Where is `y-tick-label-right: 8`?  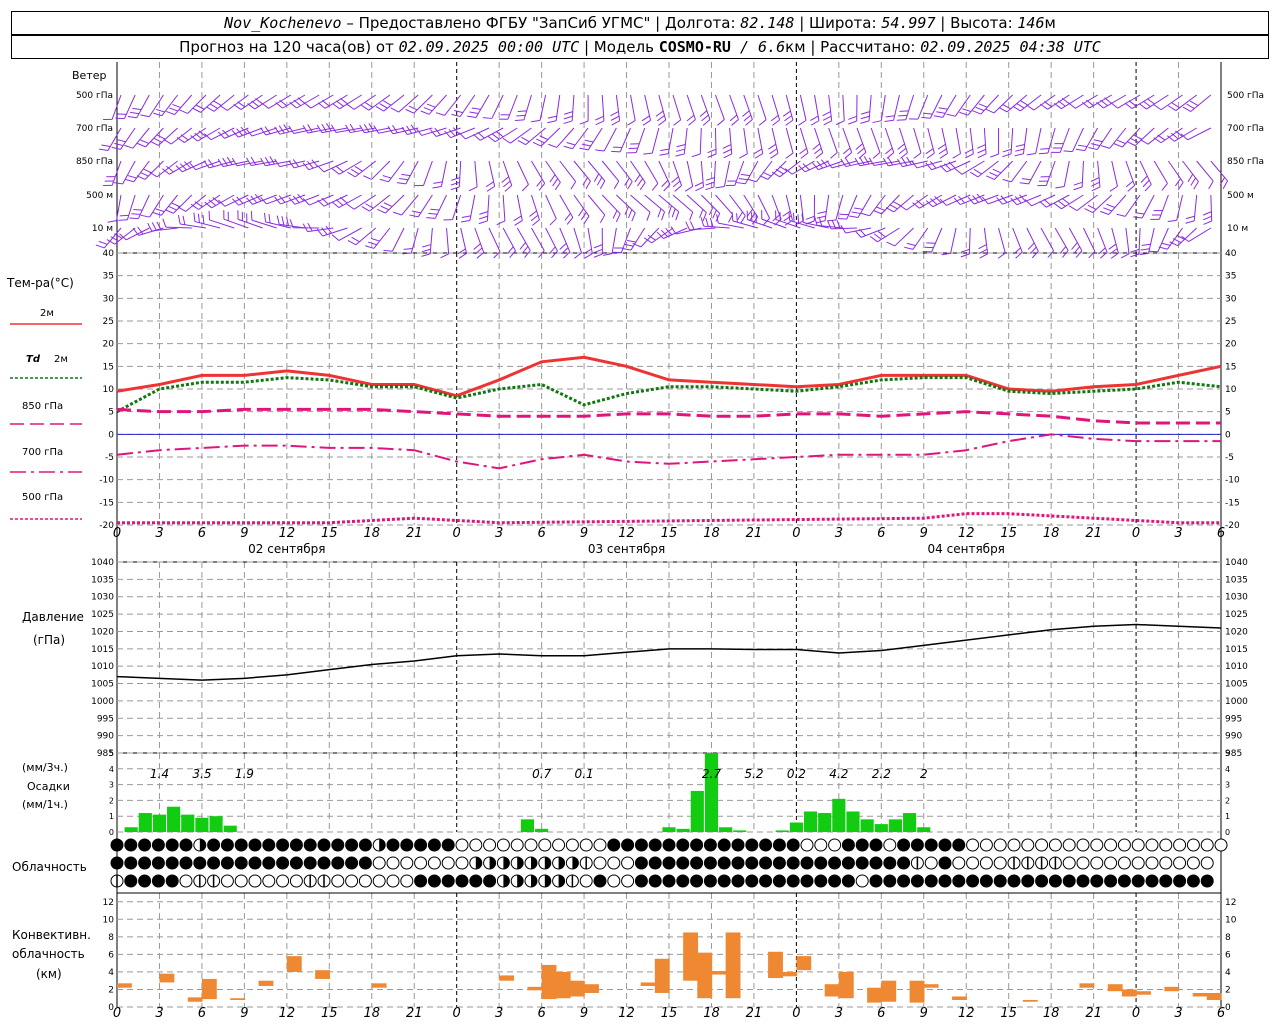 y-tick-label-right: 8 is located at coordinates (1228, 938).